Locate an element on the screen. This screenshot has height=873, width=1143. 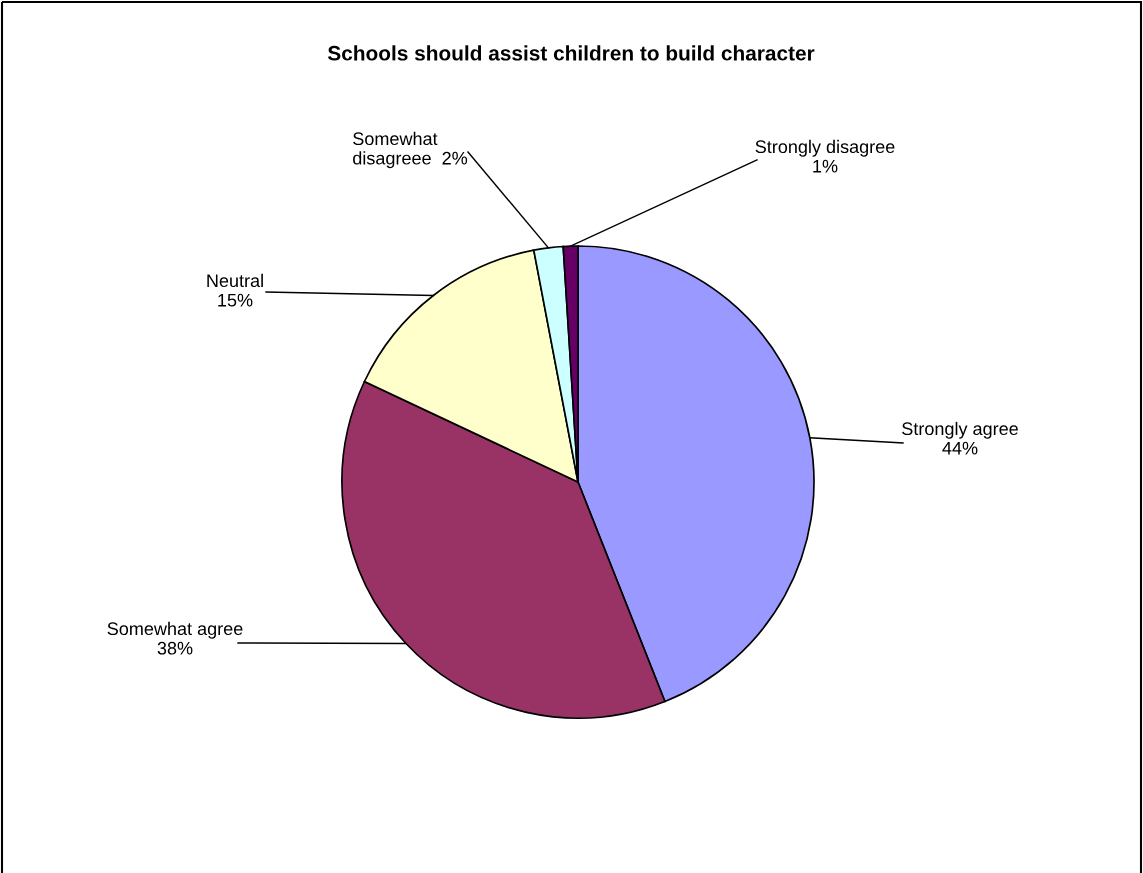
slice-label: Strongly agree is located at coordinates (960, 430).